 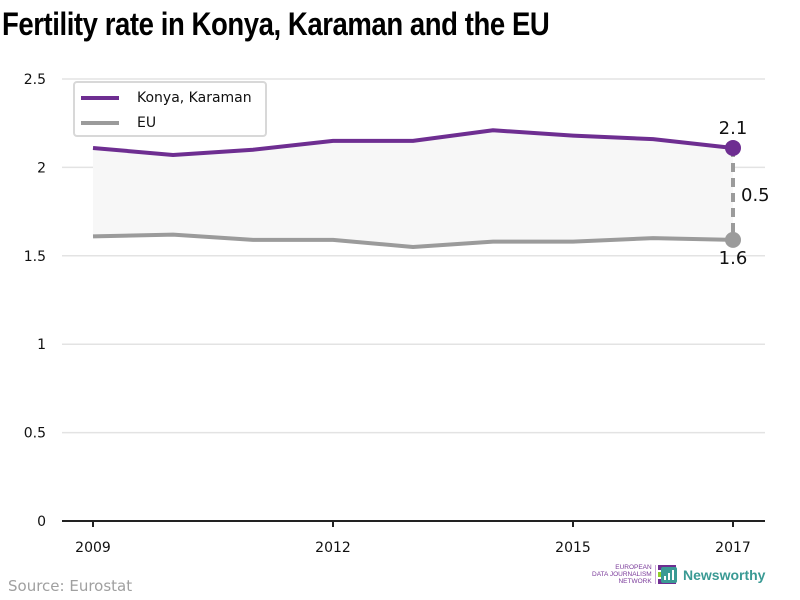 What do you see at coordinates (194, 98) in the screenshot?
I see `legend-label-konya: Konya, Karaman` at bounding box center [194, 98].